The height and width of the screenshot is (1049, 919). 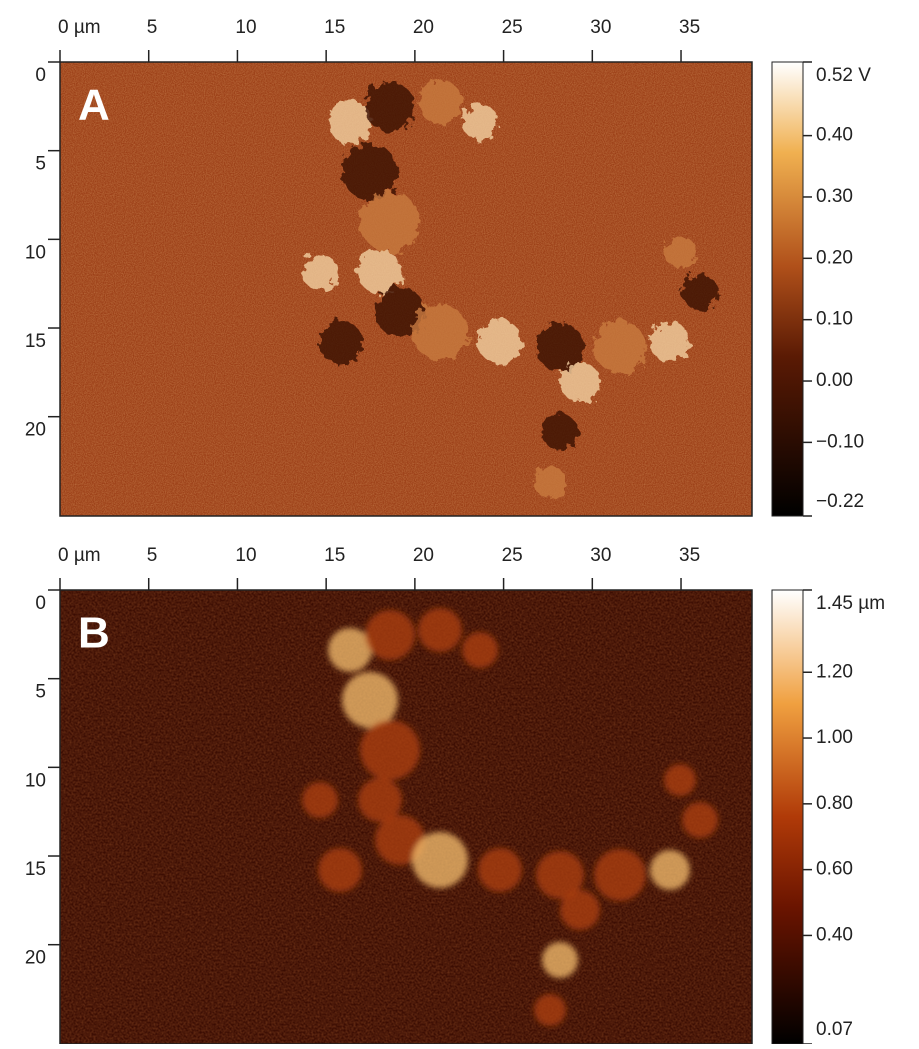 What do you see at coordinates (834, 737) in the screenshot?
I see `colorbar-tick-label: 1.00` at bounding box center [834, 737].